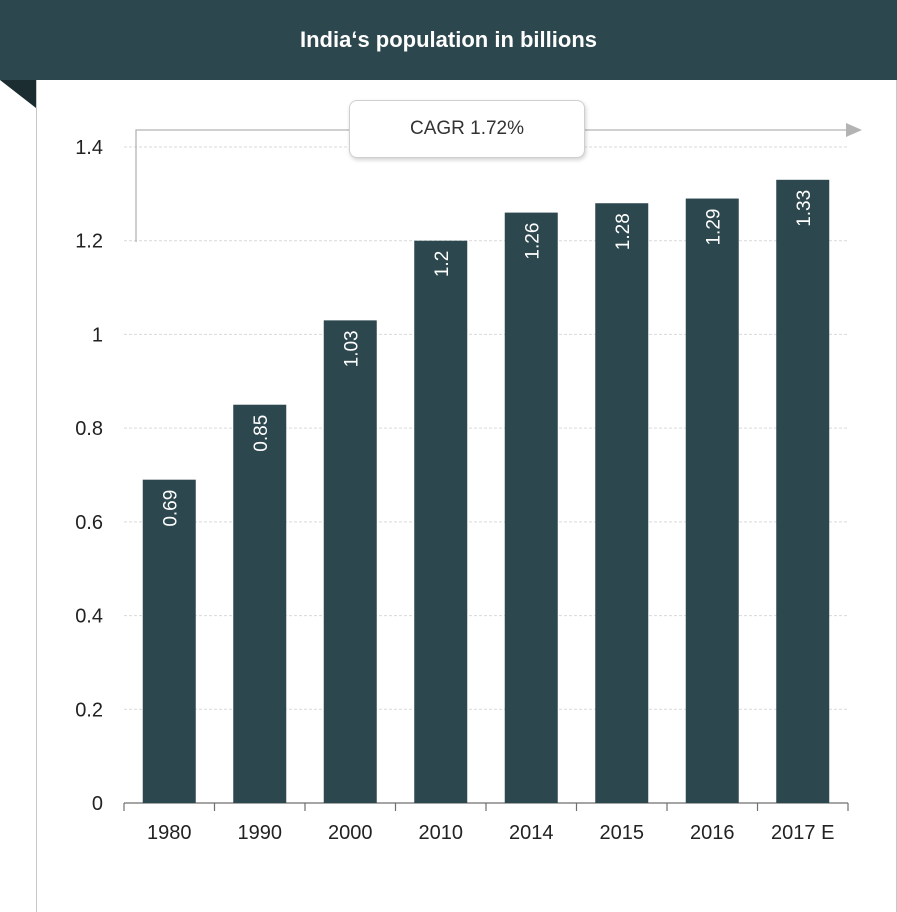 The height and width of the screenshot is (912, 897). What do you see at coordinates (260, 833) in the screenshot?
I see `x-tick-label: 1990` at bounding box center [260, 833].